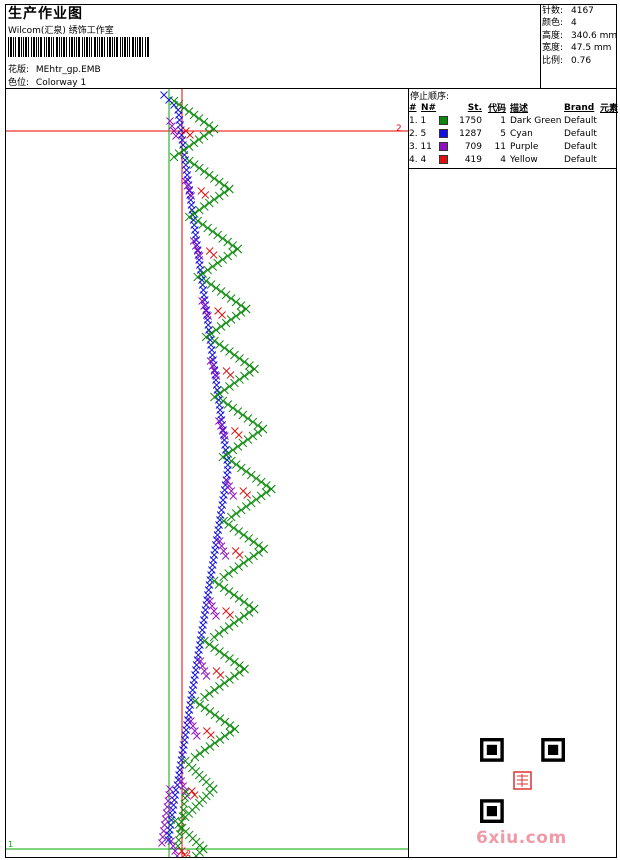 This screenshot has height=860, width=620. Describe the element at coordinates (521, 133) in the screenshot. I see `color-row-desc: Cyan` at that location.